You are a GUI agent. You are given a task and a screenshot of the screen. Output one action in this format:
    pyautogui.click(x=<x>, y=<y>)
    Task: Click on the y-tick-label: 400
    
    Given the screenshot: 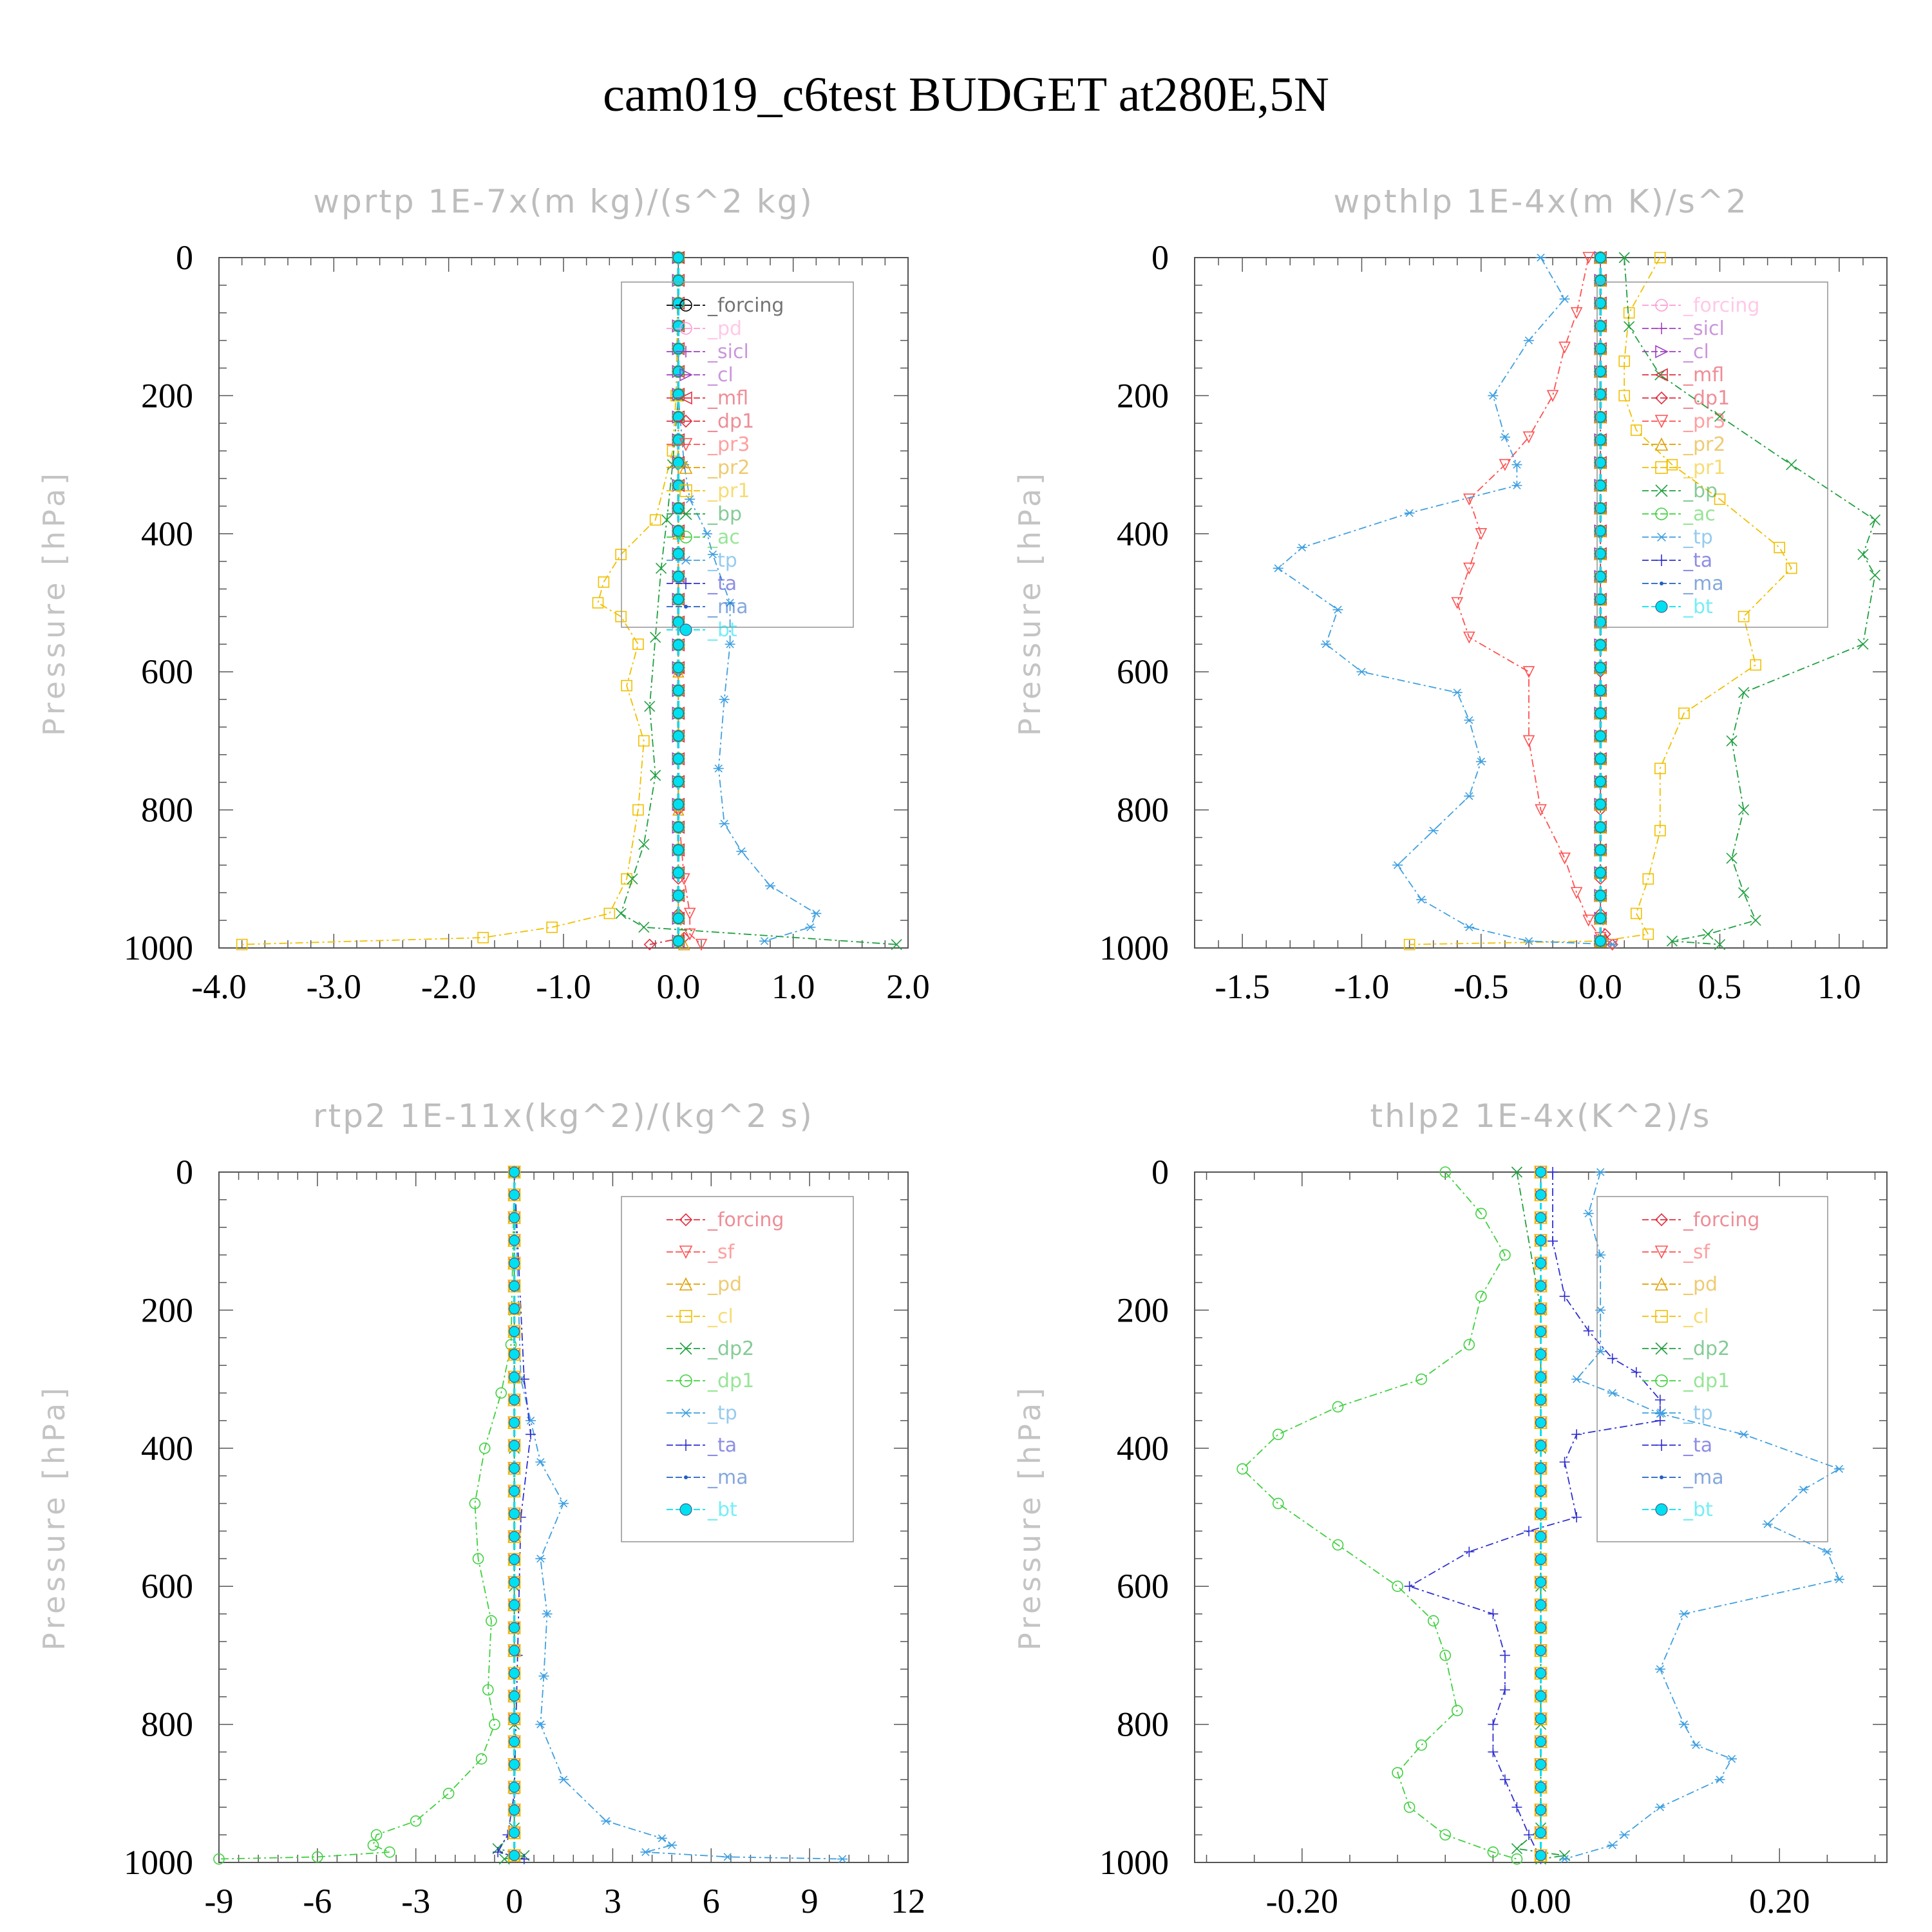 What is the action you would take?
    pyautogui.click(x=1143, y=534)
    